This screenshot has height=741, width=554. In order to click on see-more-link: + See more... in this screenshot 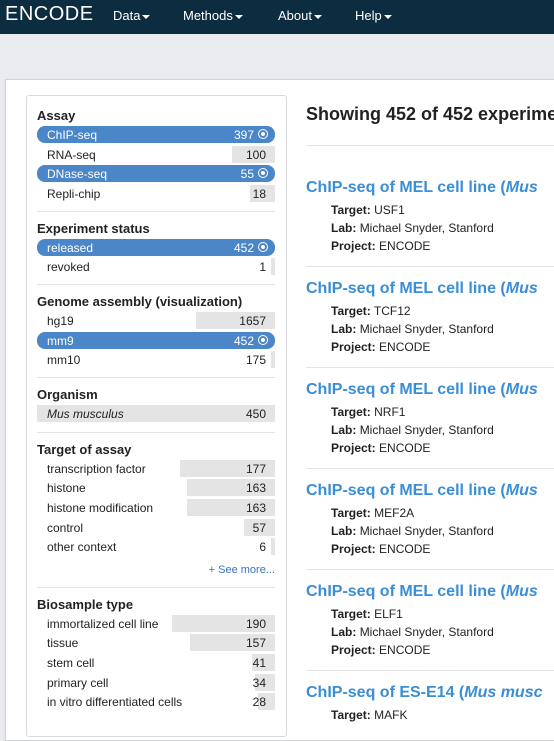, I will do `click(241, 570)`.